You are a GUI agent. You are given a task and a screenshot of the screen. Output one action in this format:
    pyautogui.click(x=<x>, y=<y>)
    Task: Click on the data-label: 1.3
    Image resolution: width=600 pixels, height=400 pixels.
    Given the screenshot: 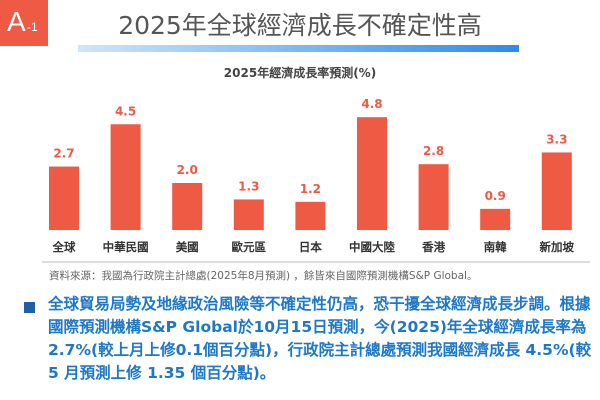 What is the action you would take?
    pyautogui.click(x=248, y=186)
    